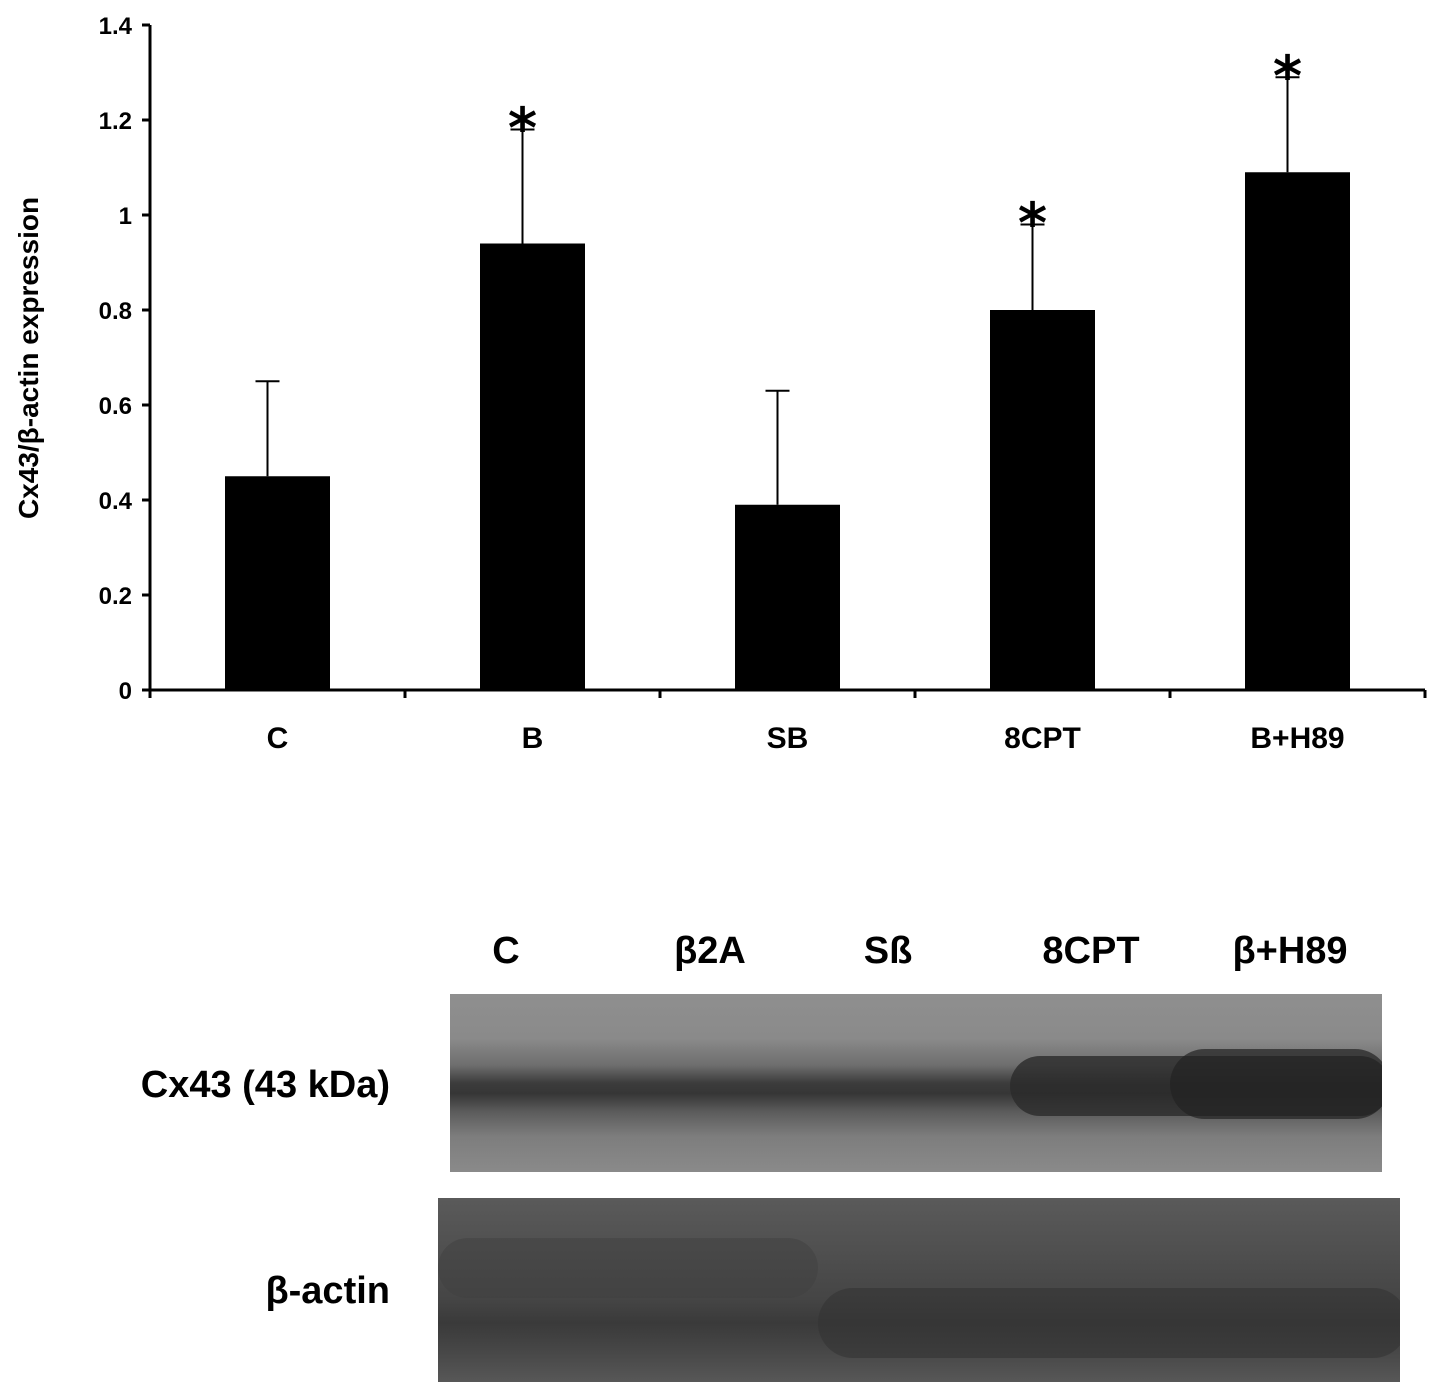  I want to click on y-tick-label: 0.2, so click(115, 596).